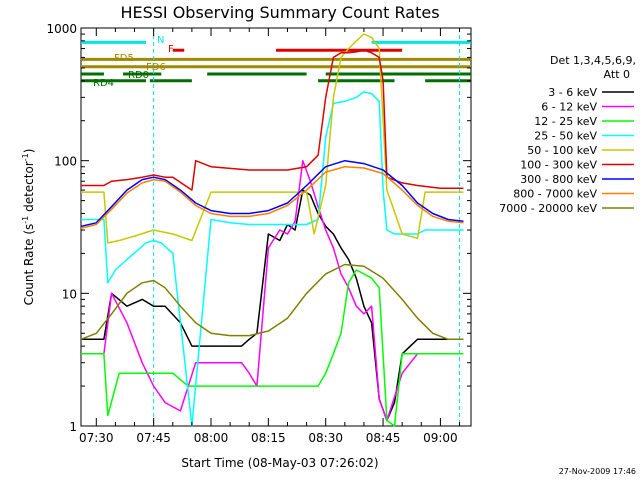 The height and width of the screenshot is (480, 640). I want to click on y-axis-label: Count Rate (s-1 detector-1), so click(28, 227).